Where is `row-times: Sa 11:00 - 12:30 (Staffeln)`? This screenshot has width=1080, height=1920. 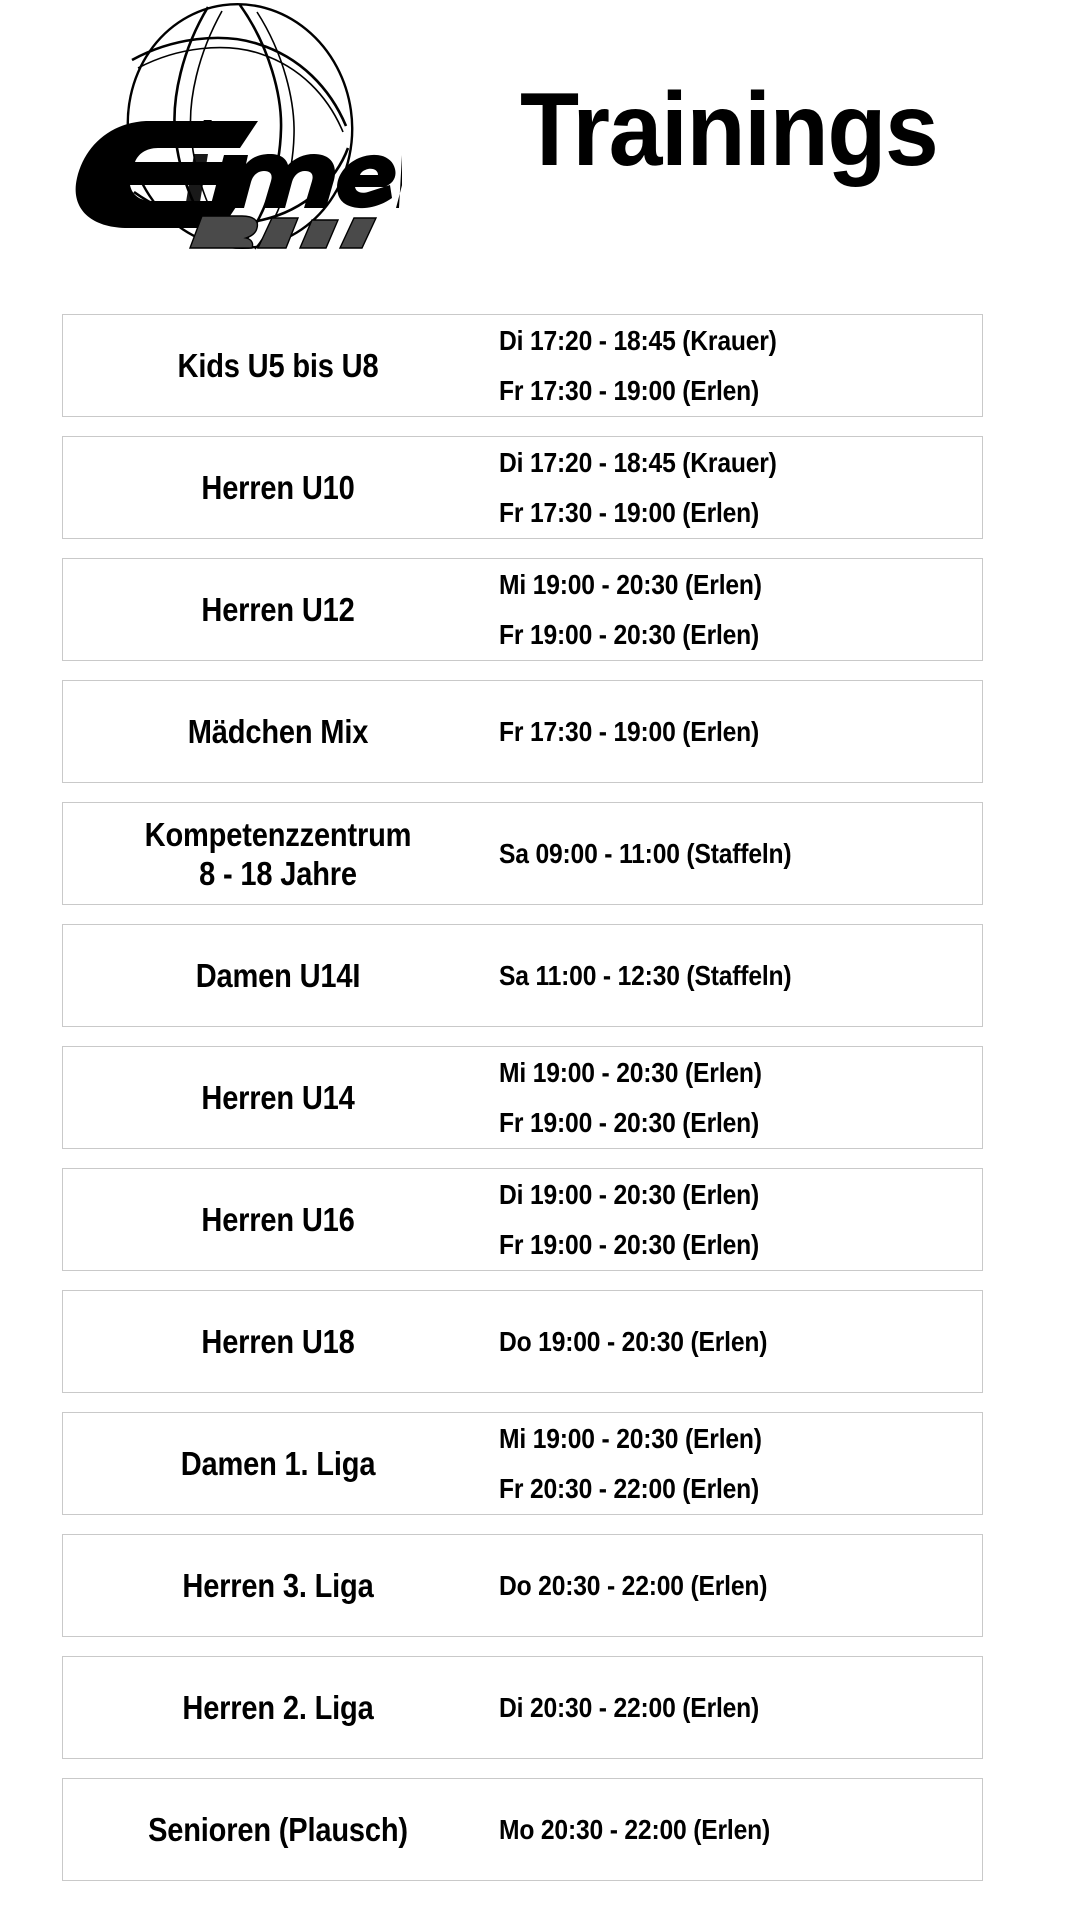
row-times: Sa 11:00 - 12:30 (Staffeln) is located at coordinates (737, 976).